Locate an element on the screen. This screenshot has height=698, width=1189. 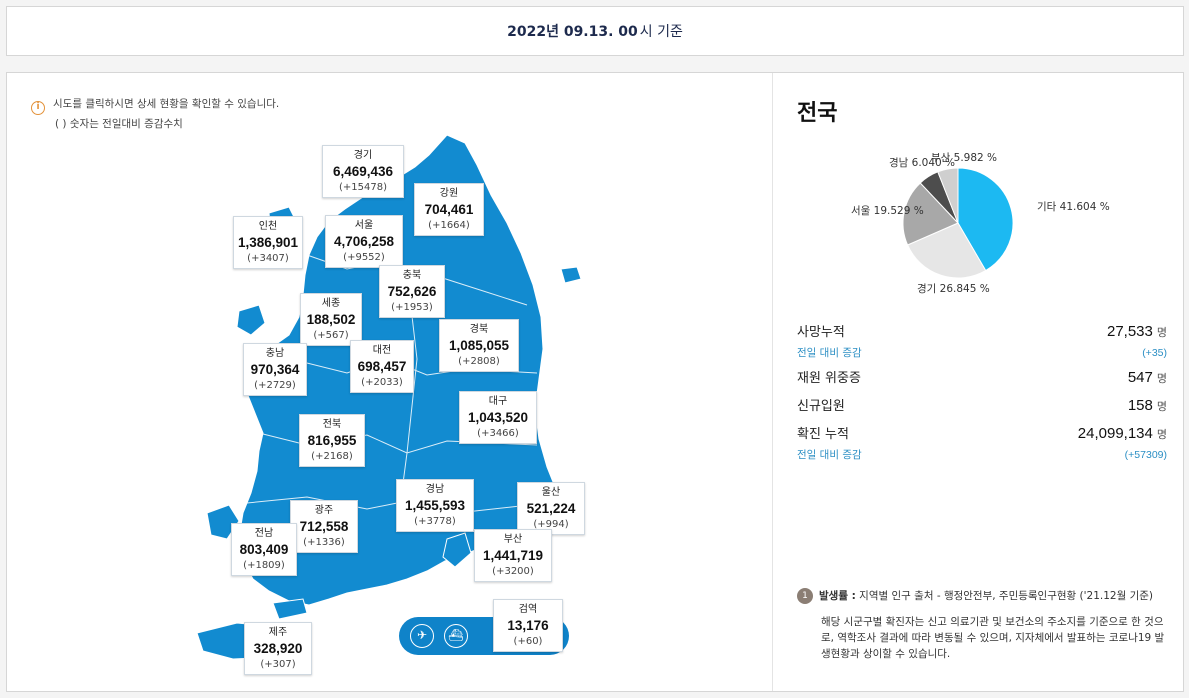
quarantine-pill: ✈ ⛴ 검역 13,176 (+60) is located at coordinates (484, 627).